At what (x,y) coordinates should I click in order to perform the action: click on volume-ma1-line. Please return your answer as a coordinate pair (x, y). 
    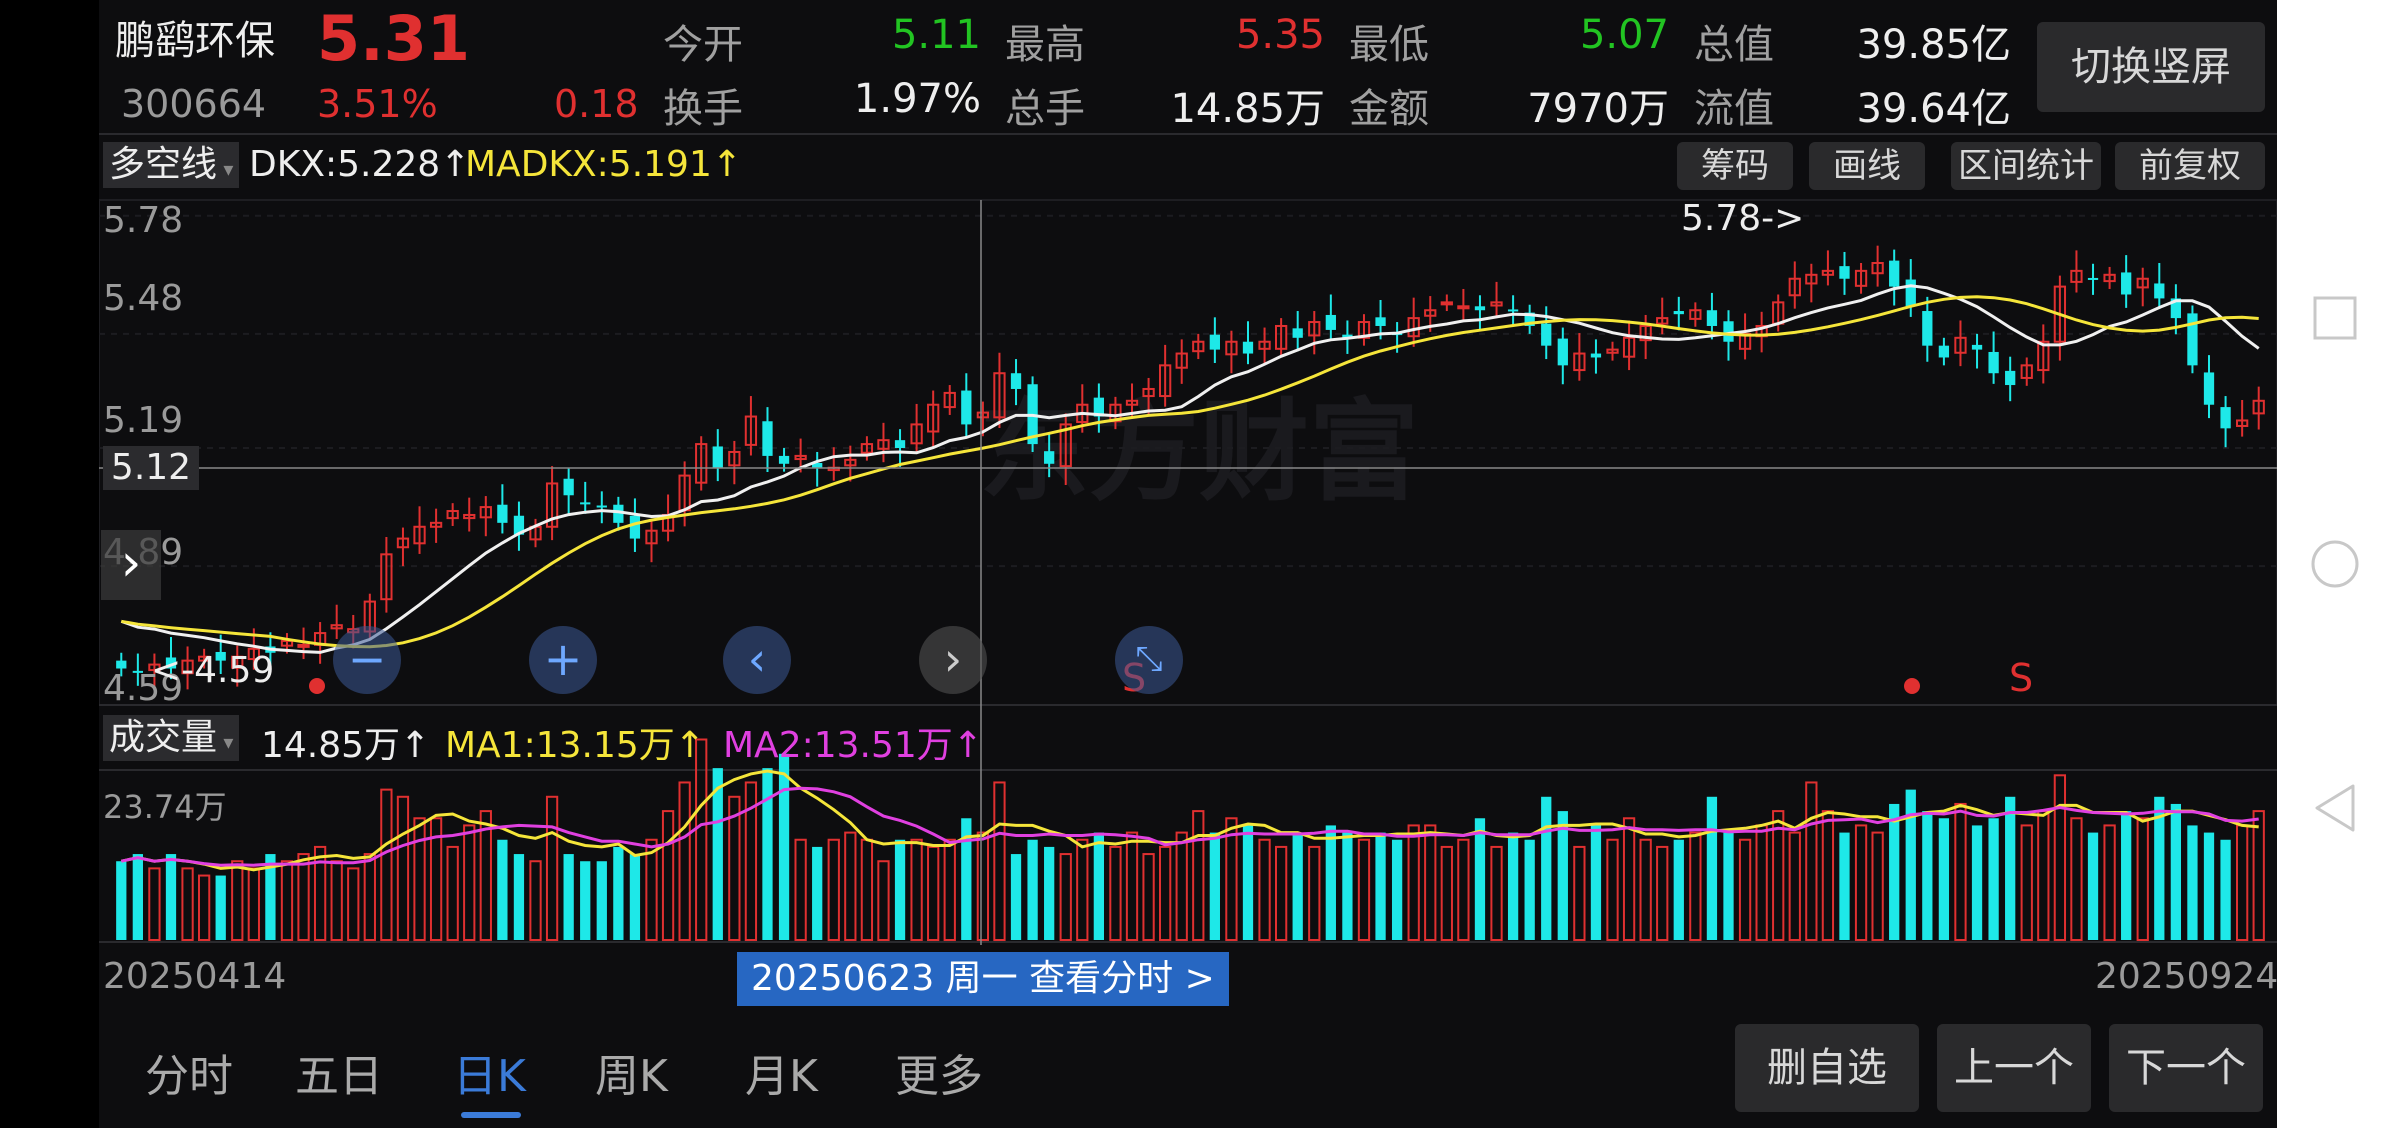
    Looking at the image, I should click on (1189, 820).